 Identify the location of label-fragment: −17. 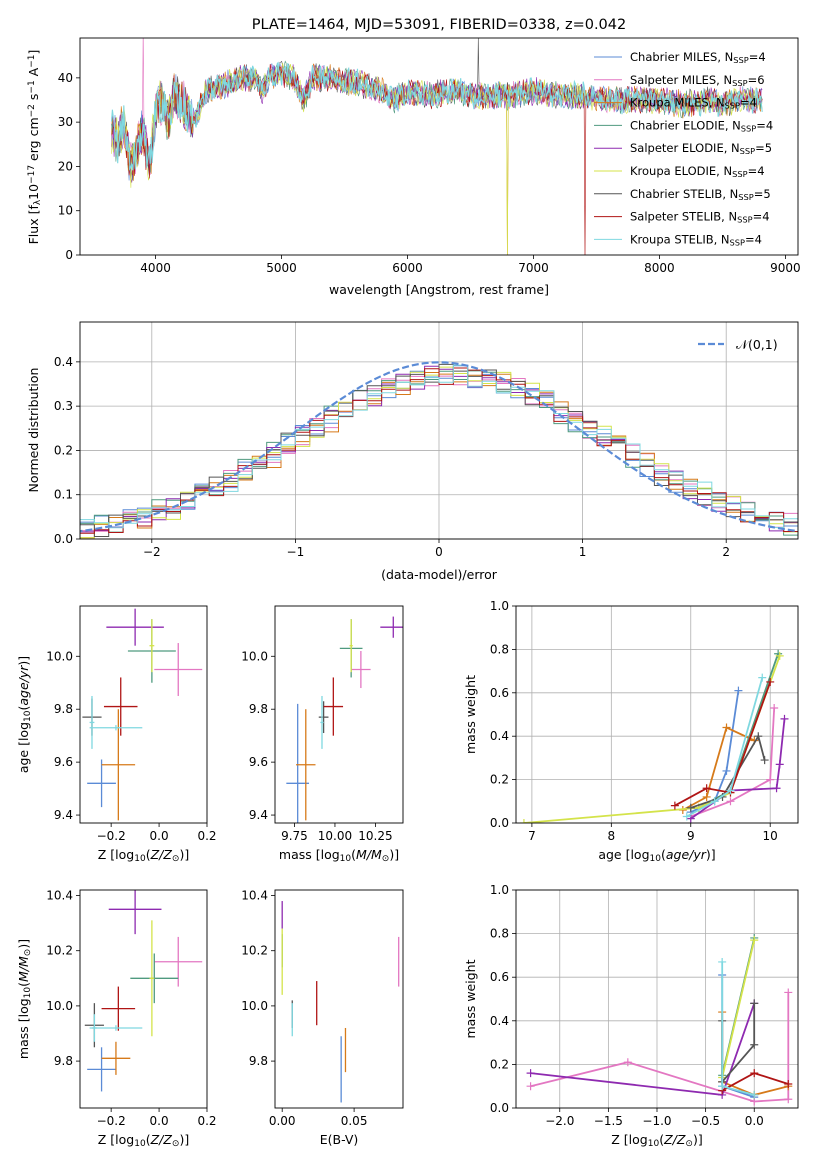
(32, 174).